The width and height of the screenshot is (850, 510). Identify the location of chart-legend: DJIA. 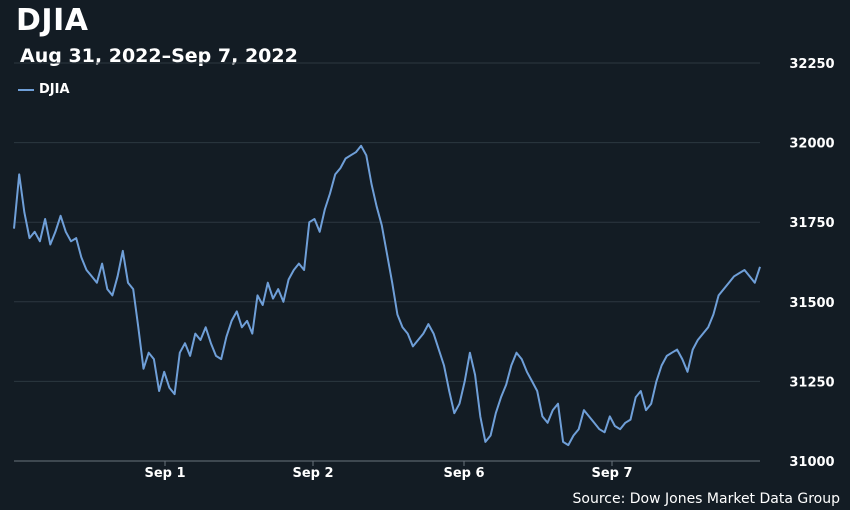
(44, 89).